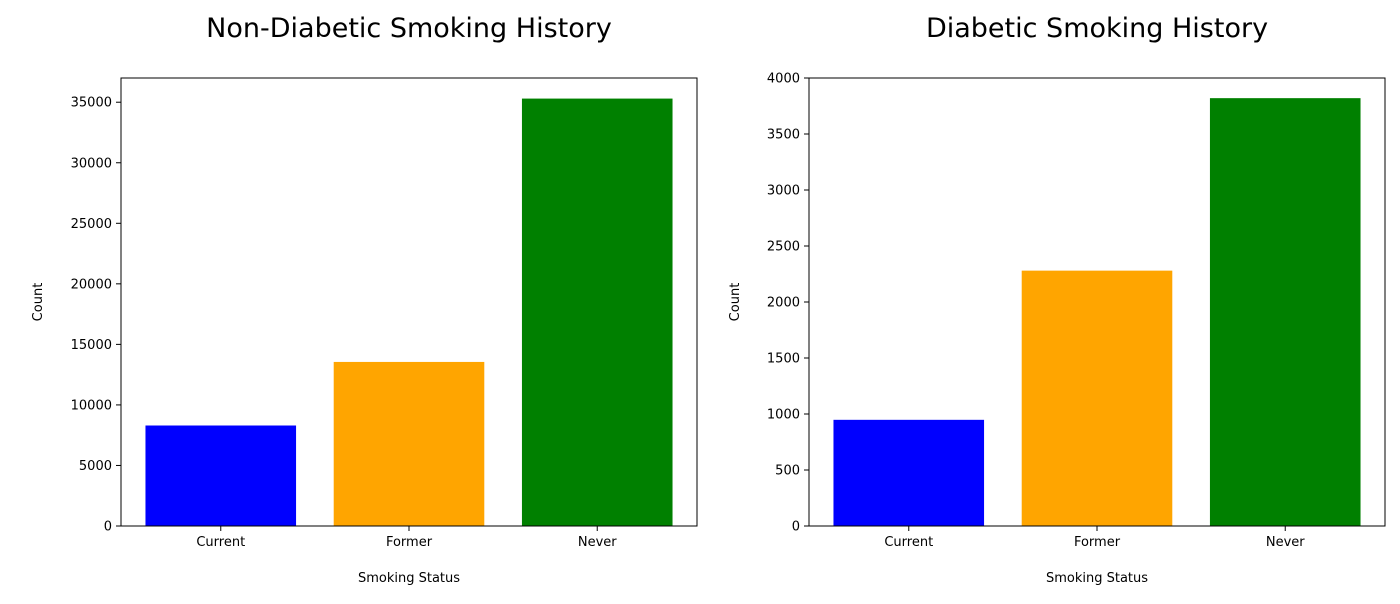  Describe the element at coordinates (783, 79) in the screenshot. I see `y-tick-label: 4000` at that location.